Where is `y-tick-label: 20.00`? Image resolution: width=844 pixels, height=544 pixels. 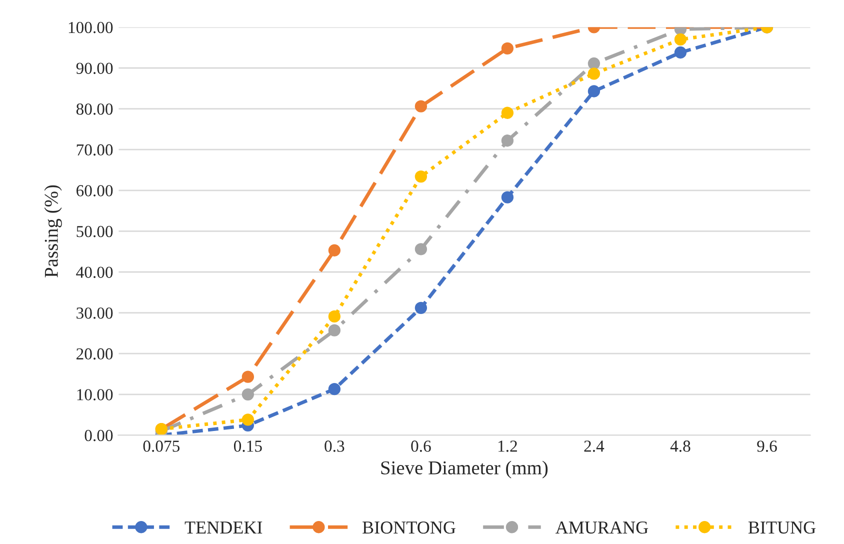
y-tick-label: 20.00 is located at coordinates (94, 354).